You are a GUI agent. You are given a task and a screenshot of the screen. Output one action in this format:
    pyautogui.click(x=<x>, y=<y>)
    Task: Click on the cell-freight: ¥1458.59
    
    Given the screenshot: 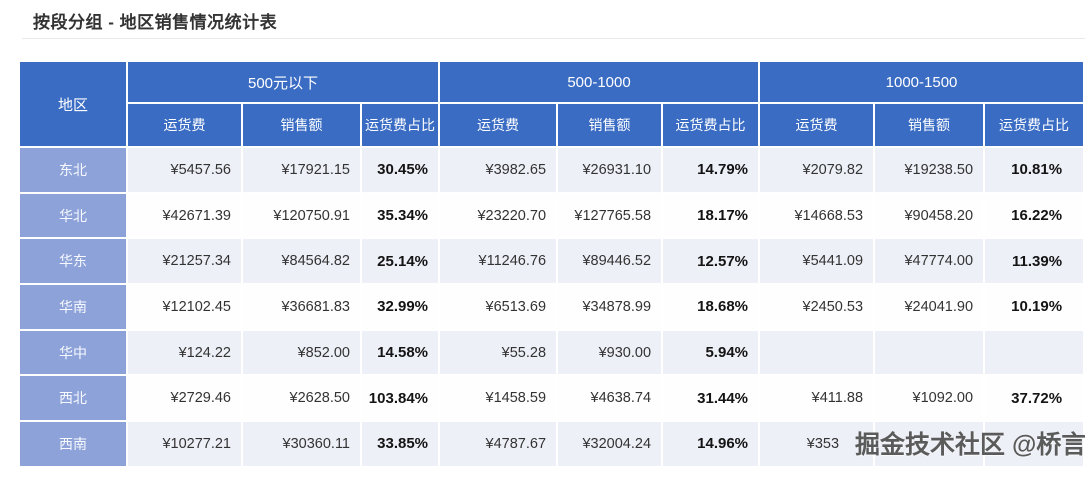 What is the action you would take?
    pyautogui.click(x=499, y=399)
    